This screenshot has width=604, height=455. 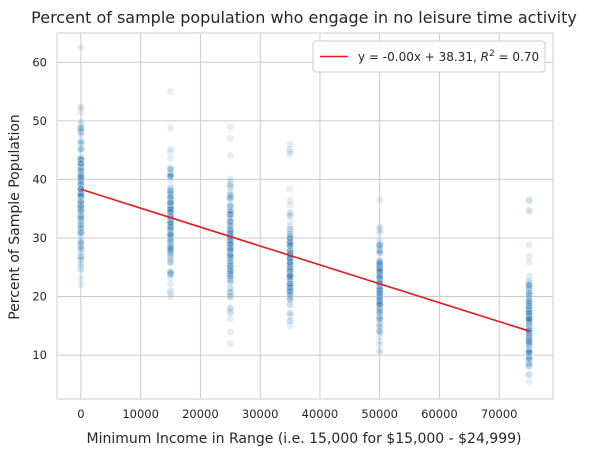 I want to click on legend-box, so click(x=429, y=56).